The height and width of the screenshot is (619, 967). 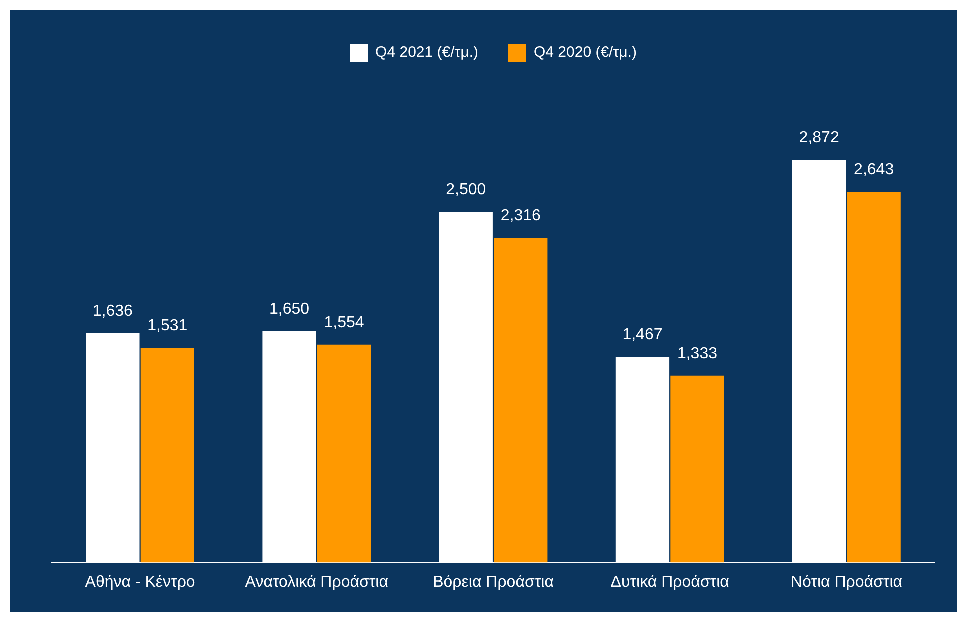 What do you see at coordinates (140, 582) in the screenshot?
I see `x-tick-label: Αθήνα - Κέντρο` at bounding box center [140, 582].